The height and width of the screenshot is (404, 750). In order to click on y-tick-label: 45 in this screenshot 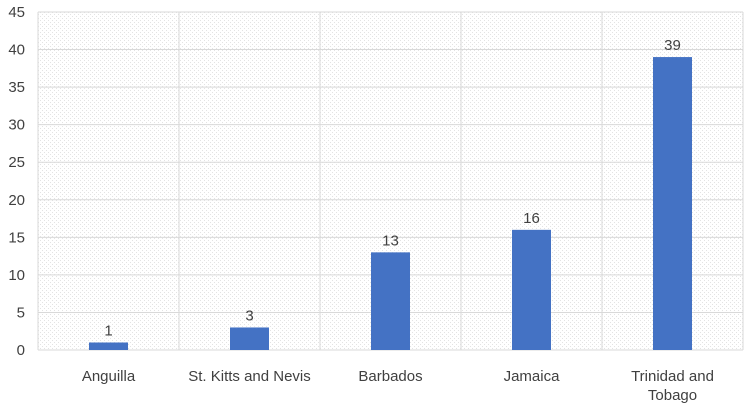, I will do `click(16, 12)`.